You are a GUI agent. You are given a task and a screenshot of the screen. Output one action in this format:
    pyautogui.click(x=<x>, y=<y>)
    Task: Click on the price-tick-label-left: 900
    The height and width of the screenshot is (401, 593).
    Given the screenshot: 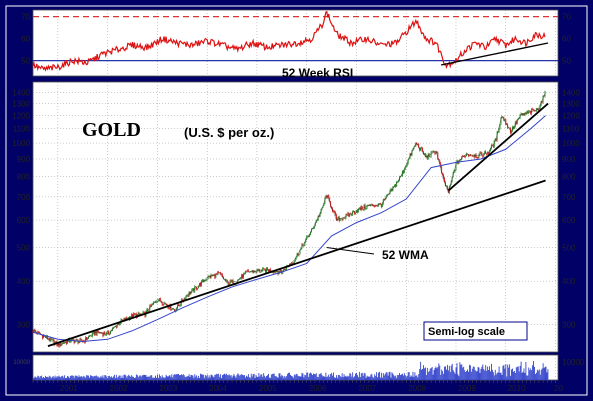 What is the action you would take?
    pyautogui.click(x=24, y=159)
    